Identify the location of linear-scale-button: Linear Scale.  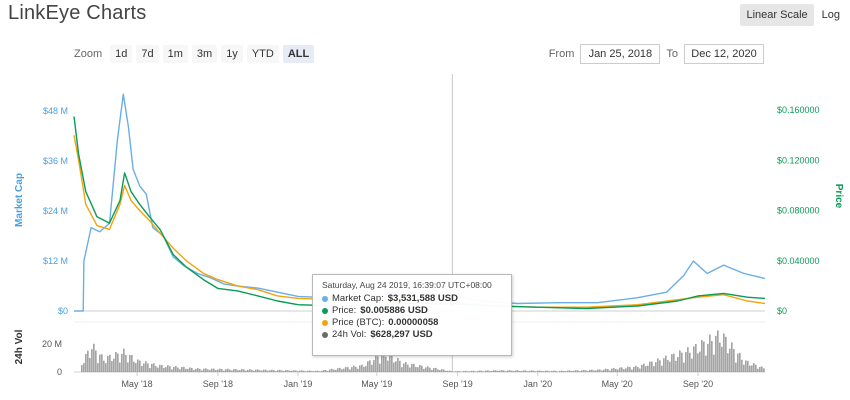
(777, 15).